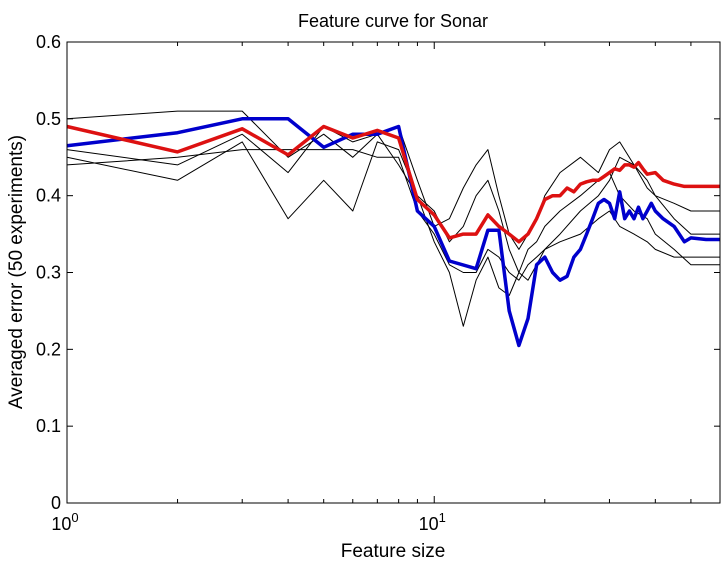  What do you see at coordinates (48, 349) in the screenshot?
I see `y-tick-label: 0.2` at bounding box center [48, 349].